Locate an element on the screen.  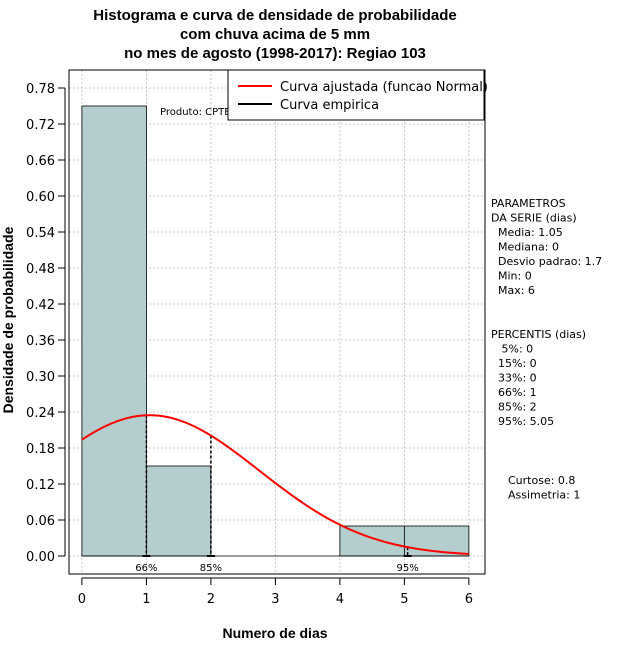
y-tick-label-9: 0.54 is located at coordinates (40, 233).